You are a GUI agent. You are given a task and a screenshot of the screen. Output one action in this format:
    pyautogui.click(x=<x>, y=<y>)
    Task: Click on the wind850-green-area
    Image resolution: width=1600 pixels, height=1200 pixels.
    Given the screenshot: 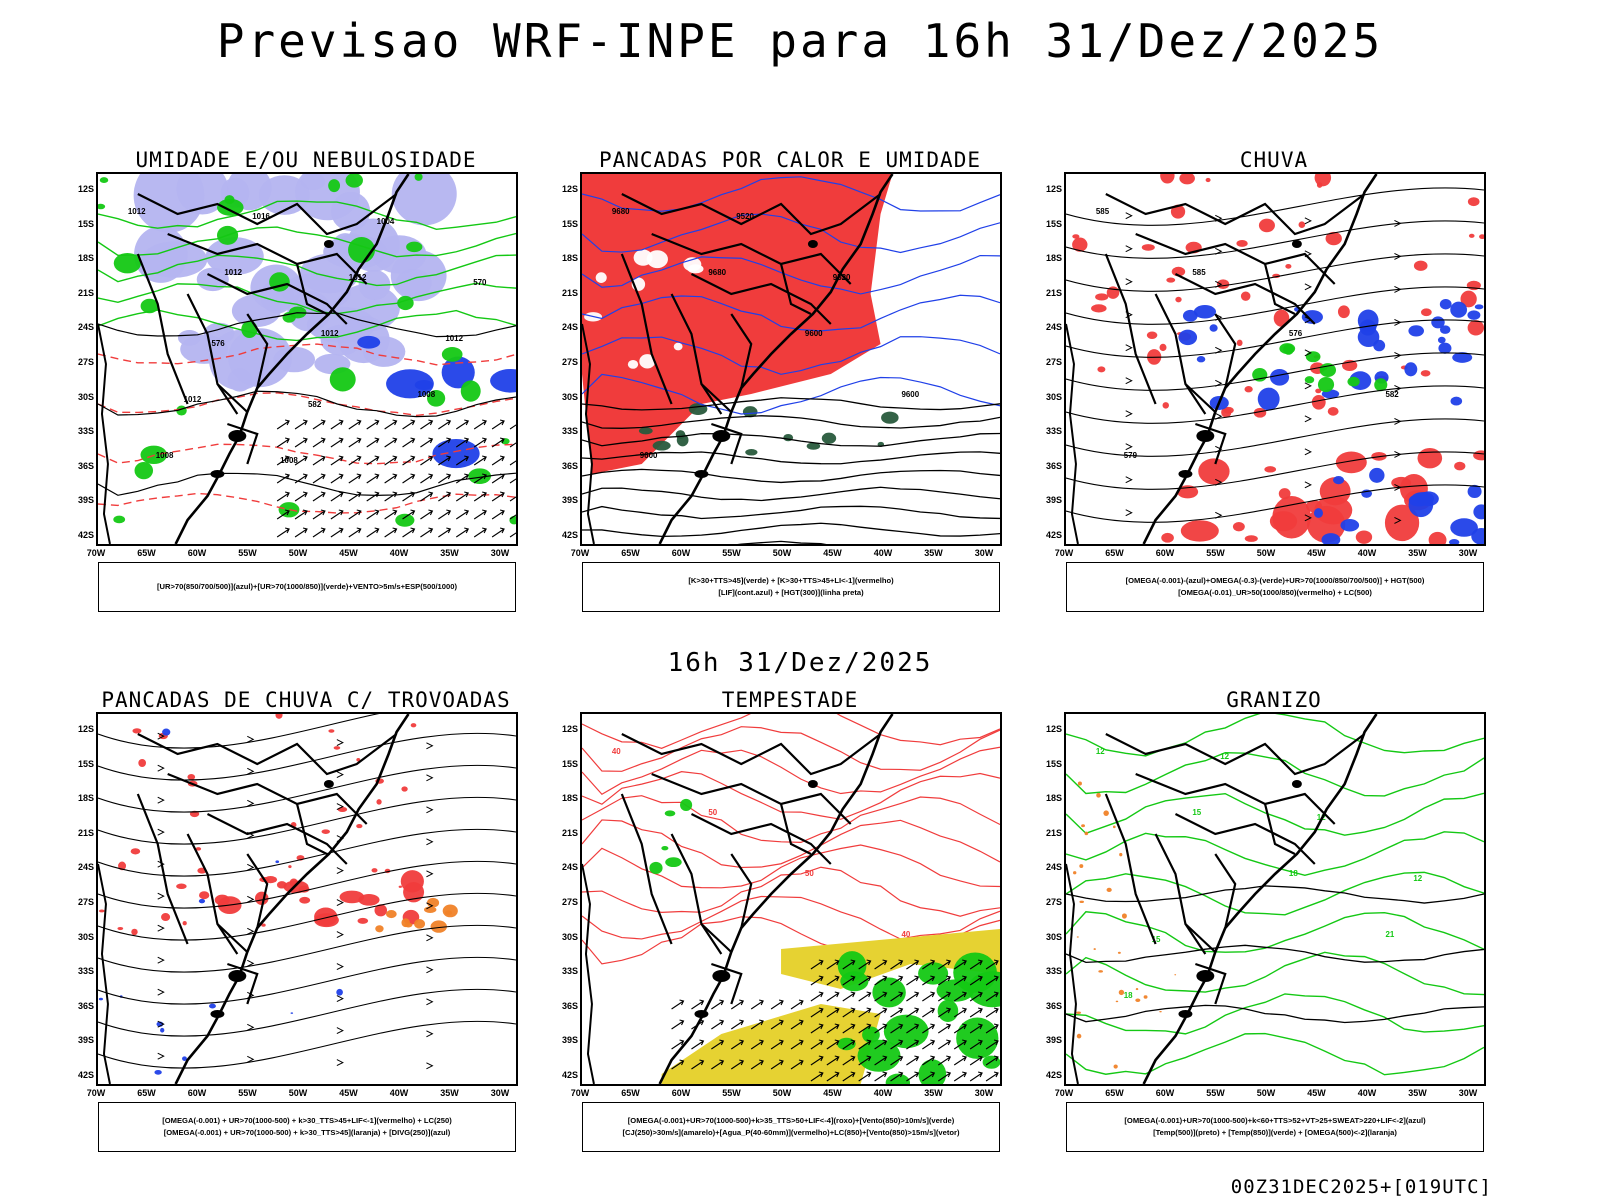 What is the action you would take?
    pyautogui.click(x=977, y=1038)
    